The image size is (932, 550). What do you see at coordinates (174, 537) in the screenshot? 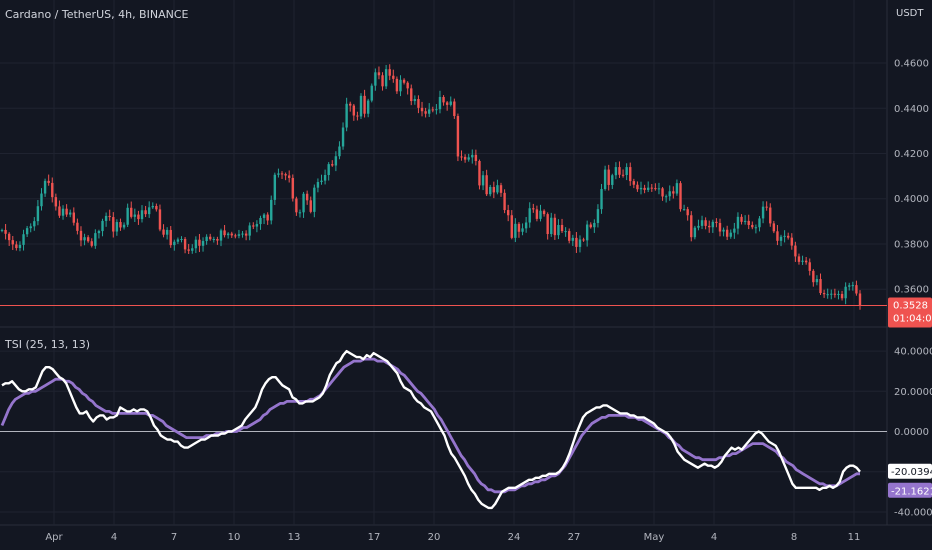
I see `x-tick-label: 7` at bounding box center [174, 537].